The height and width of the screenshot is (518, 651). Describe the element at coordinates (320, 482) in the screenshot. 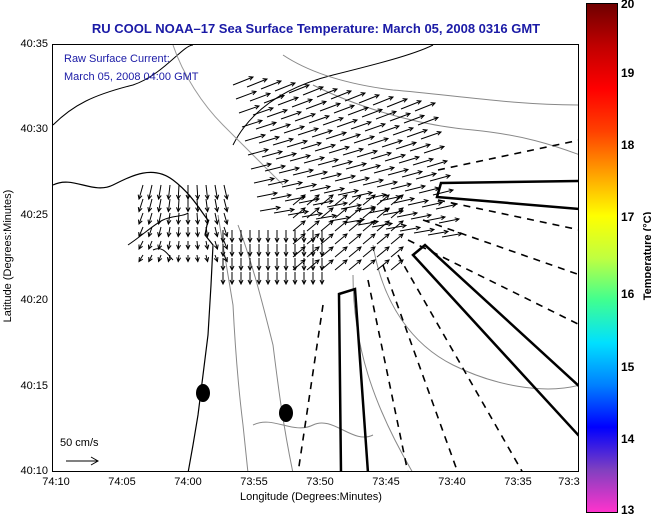

I see `x-tick-label: 73:50` at that location.